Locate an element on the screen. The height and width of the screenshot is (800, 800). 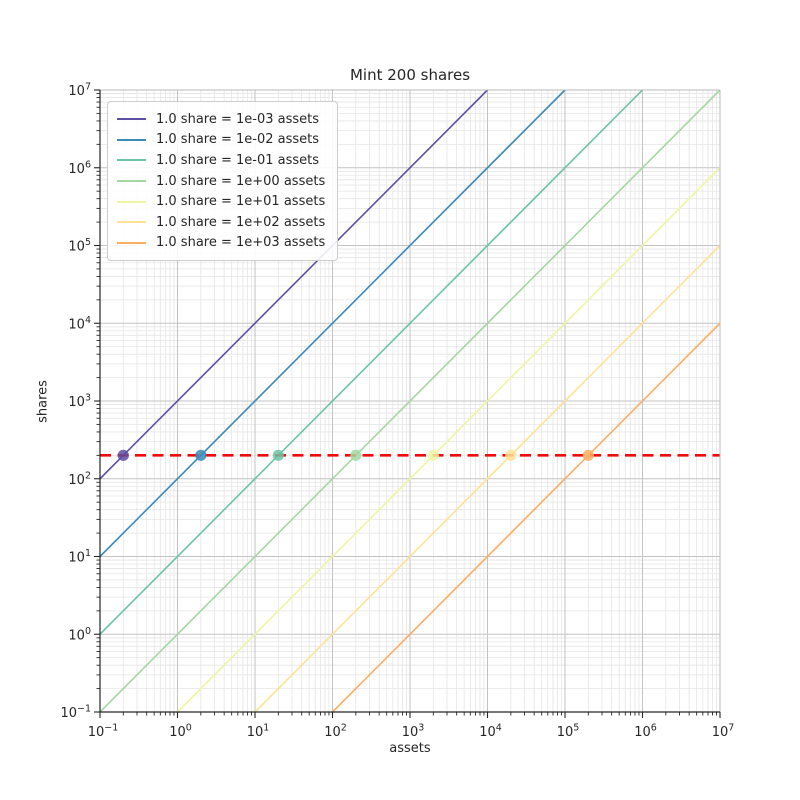
x-axis-label: assets is located at coordinates (410, 748).